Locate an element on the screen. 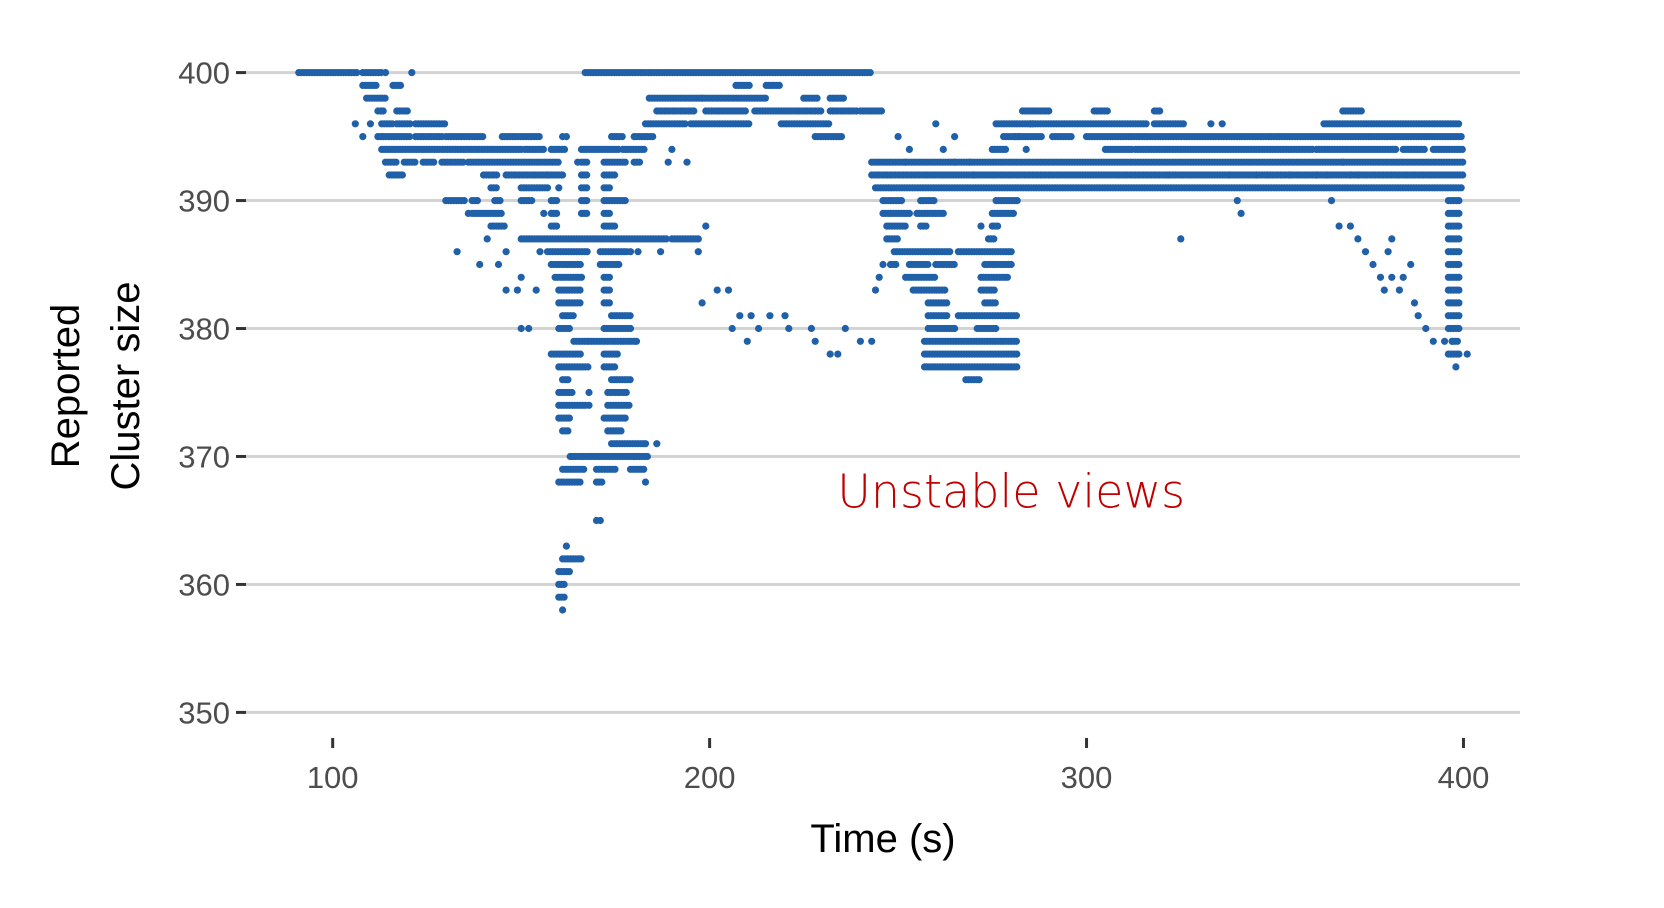 The width and height of the screenshot is (1664, 908). y-tick-label: 400 is located at coordinates (204, 73).